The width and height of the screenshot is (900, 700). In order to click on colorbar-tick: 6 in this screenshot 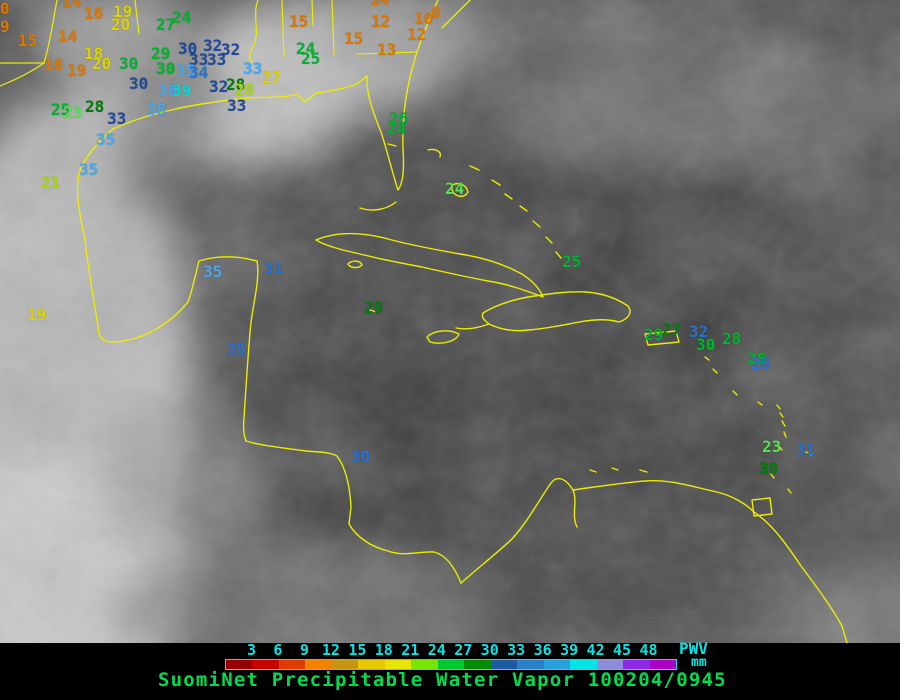, I will do `click(278, 650)`.